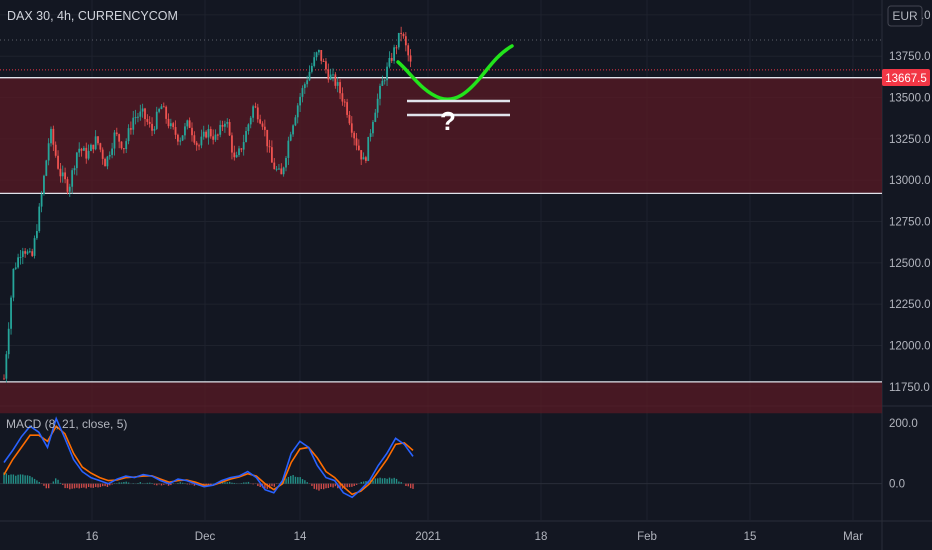 The image size is (932, 550). I want to click on macd-line, so click(208, 457).